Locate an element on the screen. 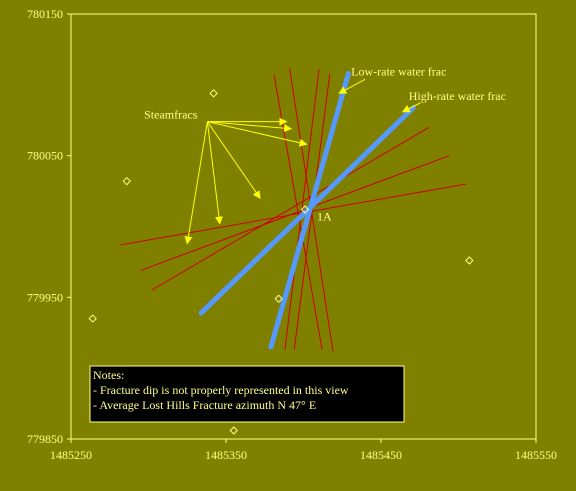  x-axis-ticks: 1485250 1485350 1485450 1485550 is located at coordinates (303, 450).